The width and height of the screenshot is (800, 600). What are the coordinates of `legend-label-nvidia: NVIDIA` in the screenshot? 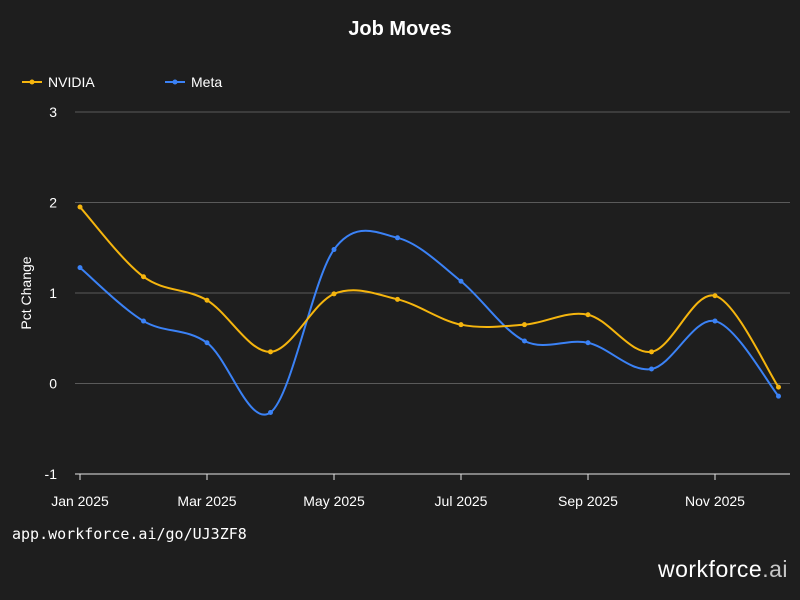 It's located at (71, 82).